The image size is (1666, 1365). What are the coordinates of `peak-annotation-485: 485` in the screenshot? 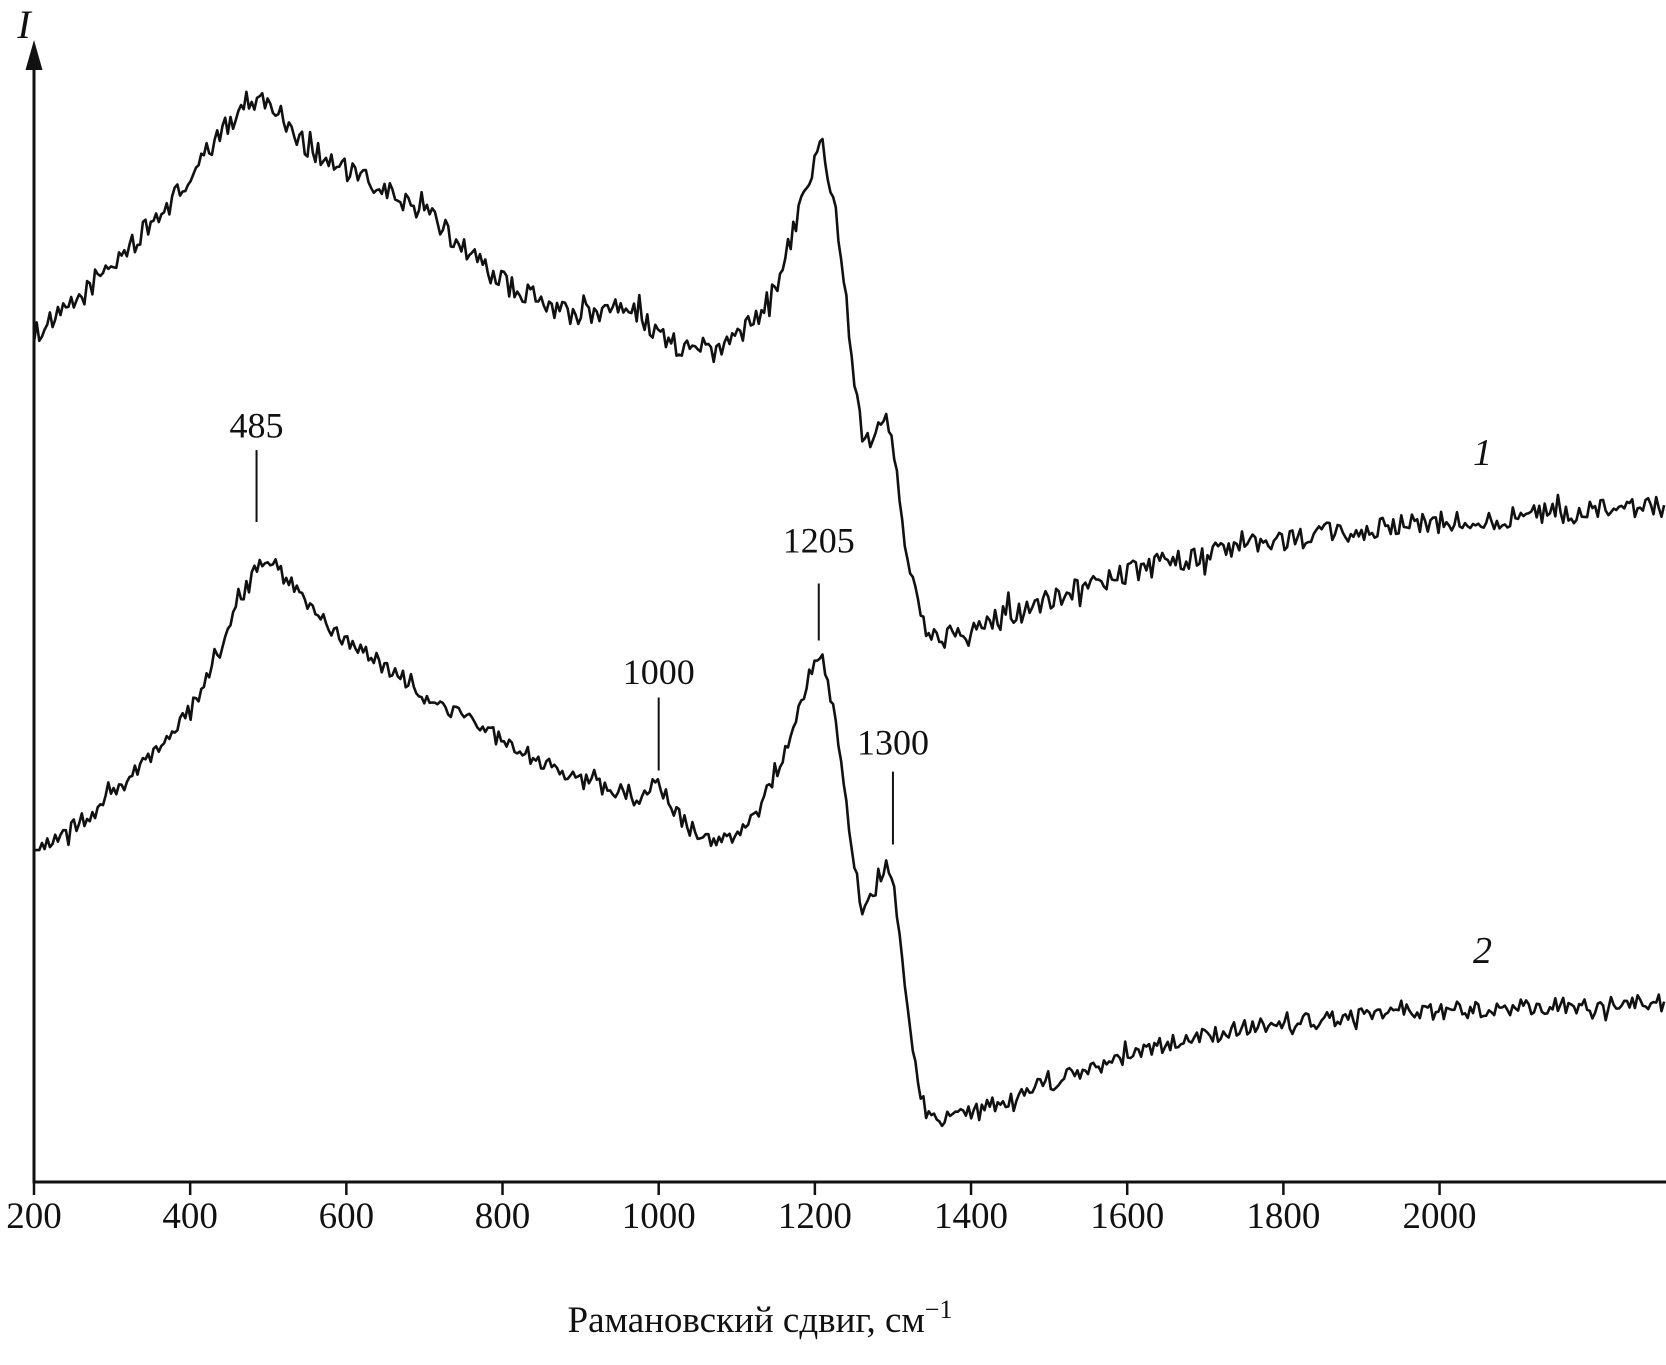 It's located at (257, 464).